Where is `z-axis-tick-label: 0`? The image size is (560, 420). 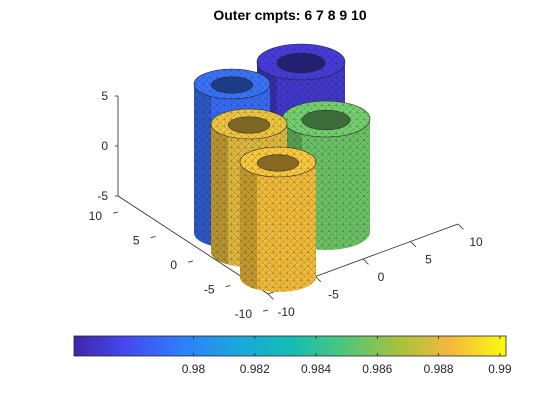
z-axis-tick-label: 0 is located at coordinates (104, 146).